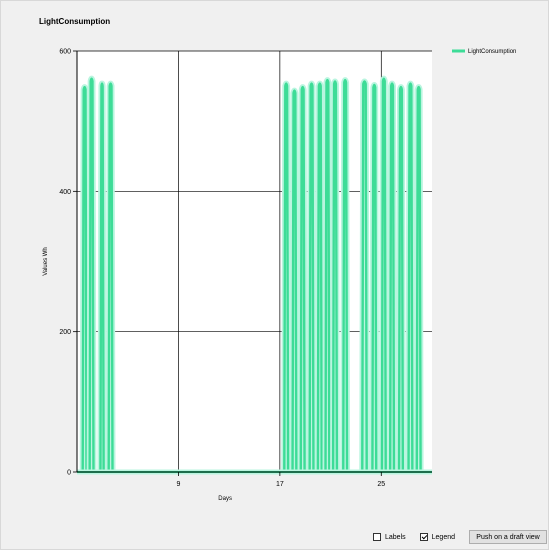 This screenshot has width=549, height=550. What do you see at coordinates (46, 261) in the screenshot?
I see `y-axis-label: Values Wh` at bounding box center [46, 261].